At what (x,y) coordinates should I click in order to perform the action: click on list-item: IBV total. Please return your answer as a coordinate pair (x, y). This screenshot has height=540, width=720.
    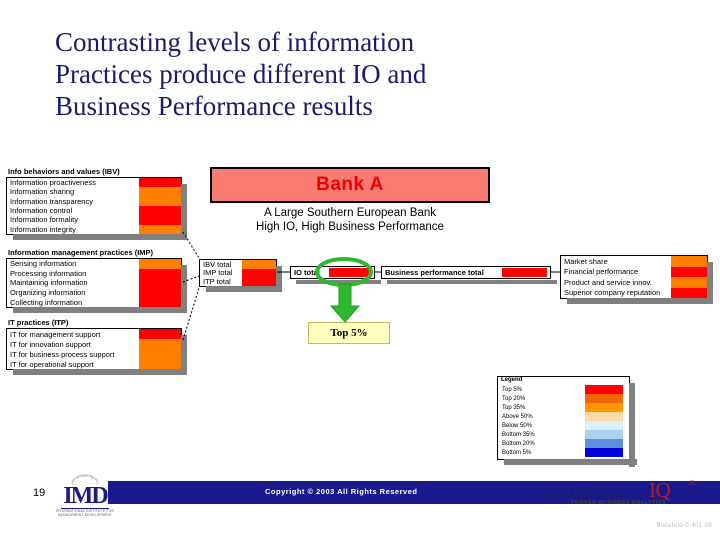
    Looking at the image, I should click on (238, 264).